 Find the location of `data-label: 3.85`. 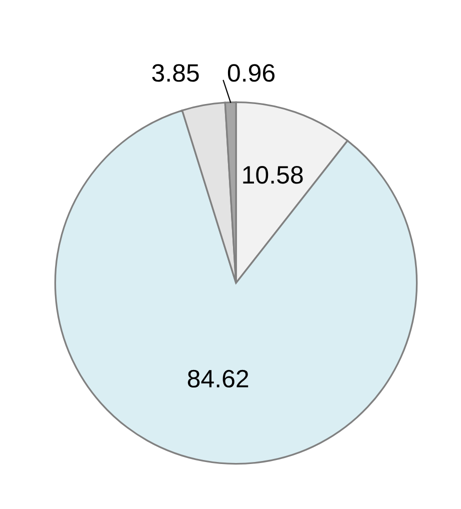

data-label: 3.85 is located at coordinates (175, 73).